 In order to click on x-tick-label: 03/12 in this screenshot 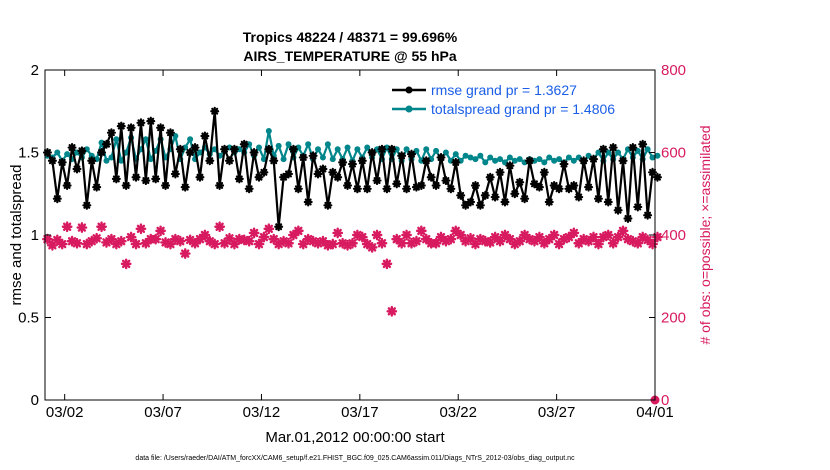, I will do `click(262, 412)`.